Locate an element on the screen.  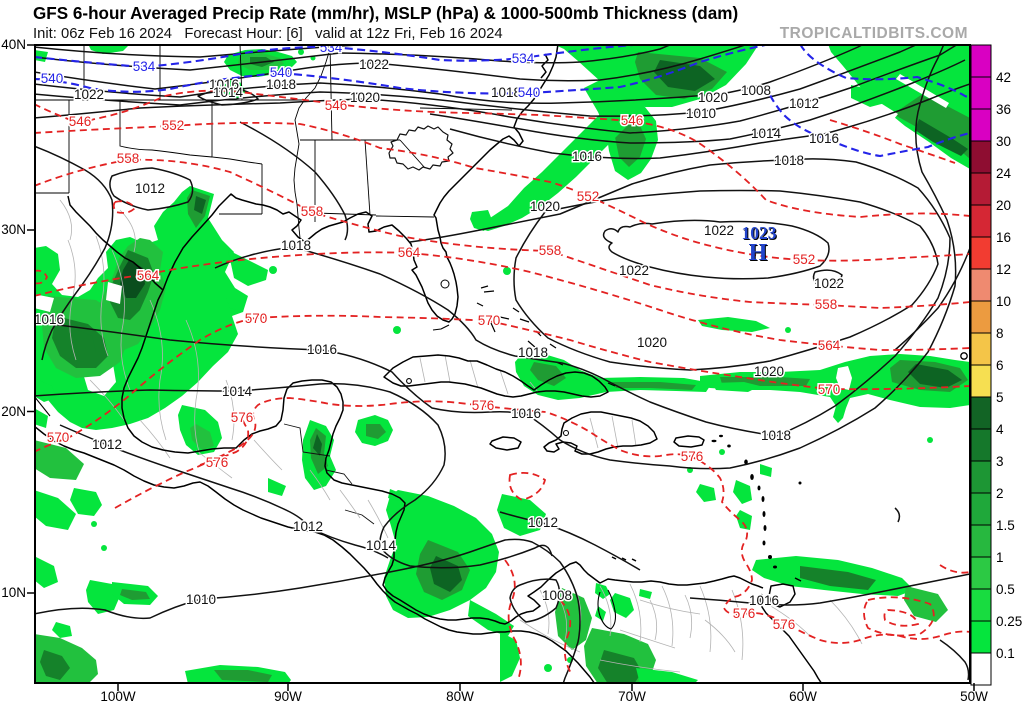
svg-text: 30N is located at coordinates (13, 229).